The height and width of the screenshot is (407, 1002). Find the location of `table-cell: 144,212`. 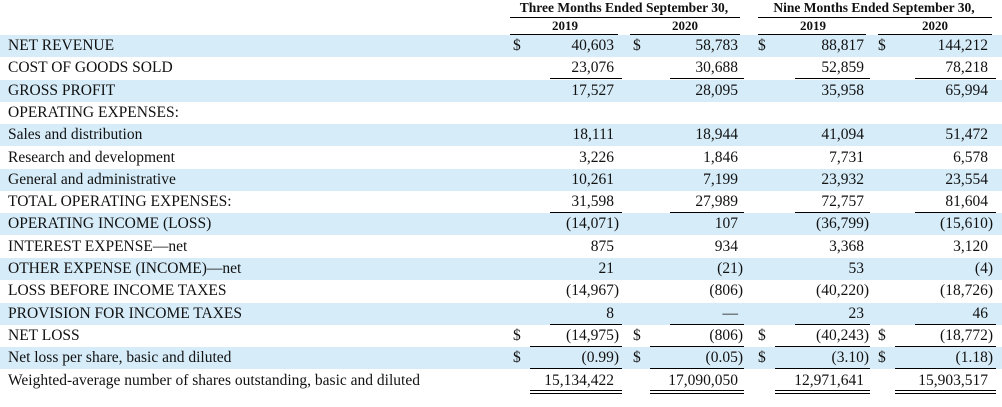

table-cell: 144,212 is located at coordinates (962, 45).